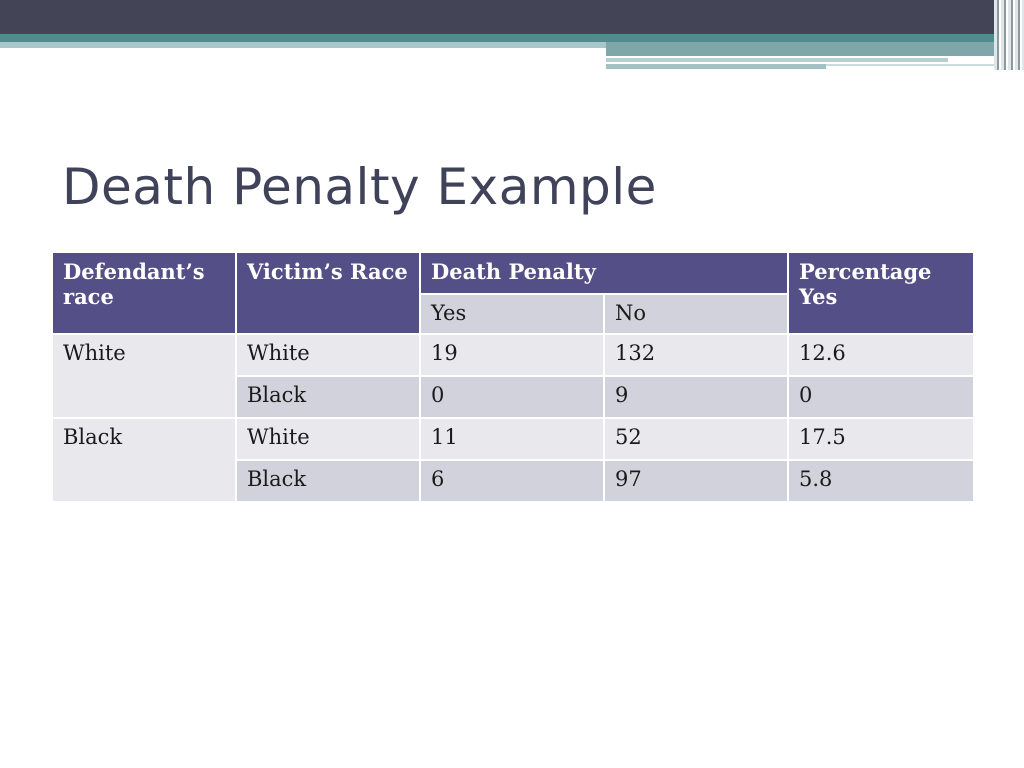  What do you see at coordinates (696, 439) in the screenshot?
I see `no-cell: 52` at bounding box center [696, 439].